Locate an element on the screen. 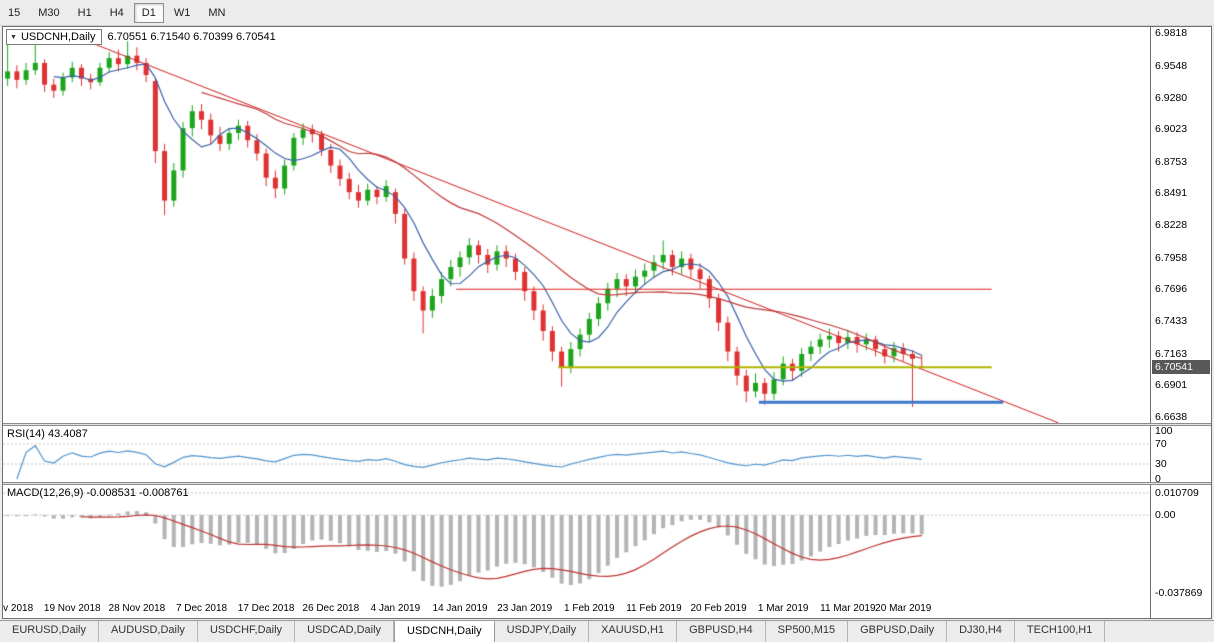  chart-tab-eurusd: EURUSD,Daily is located at coordinates (49, 631).